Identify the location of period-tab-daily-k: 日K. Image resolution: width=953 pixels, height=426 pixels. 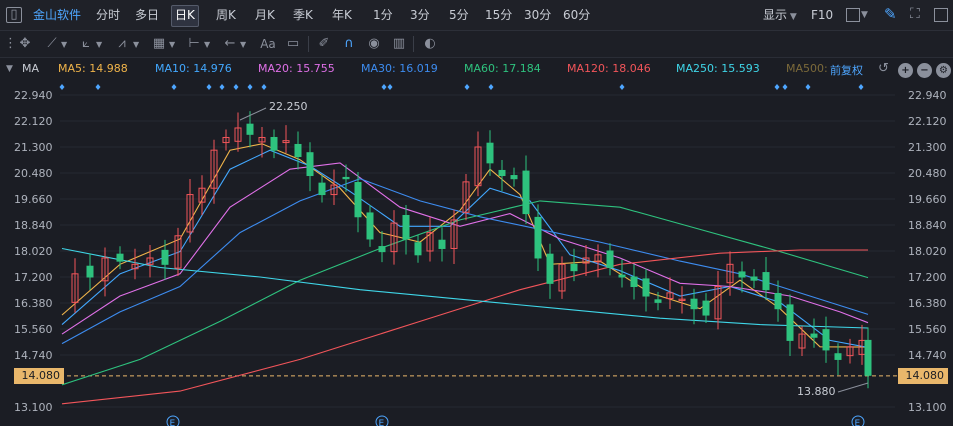
(185, 16).